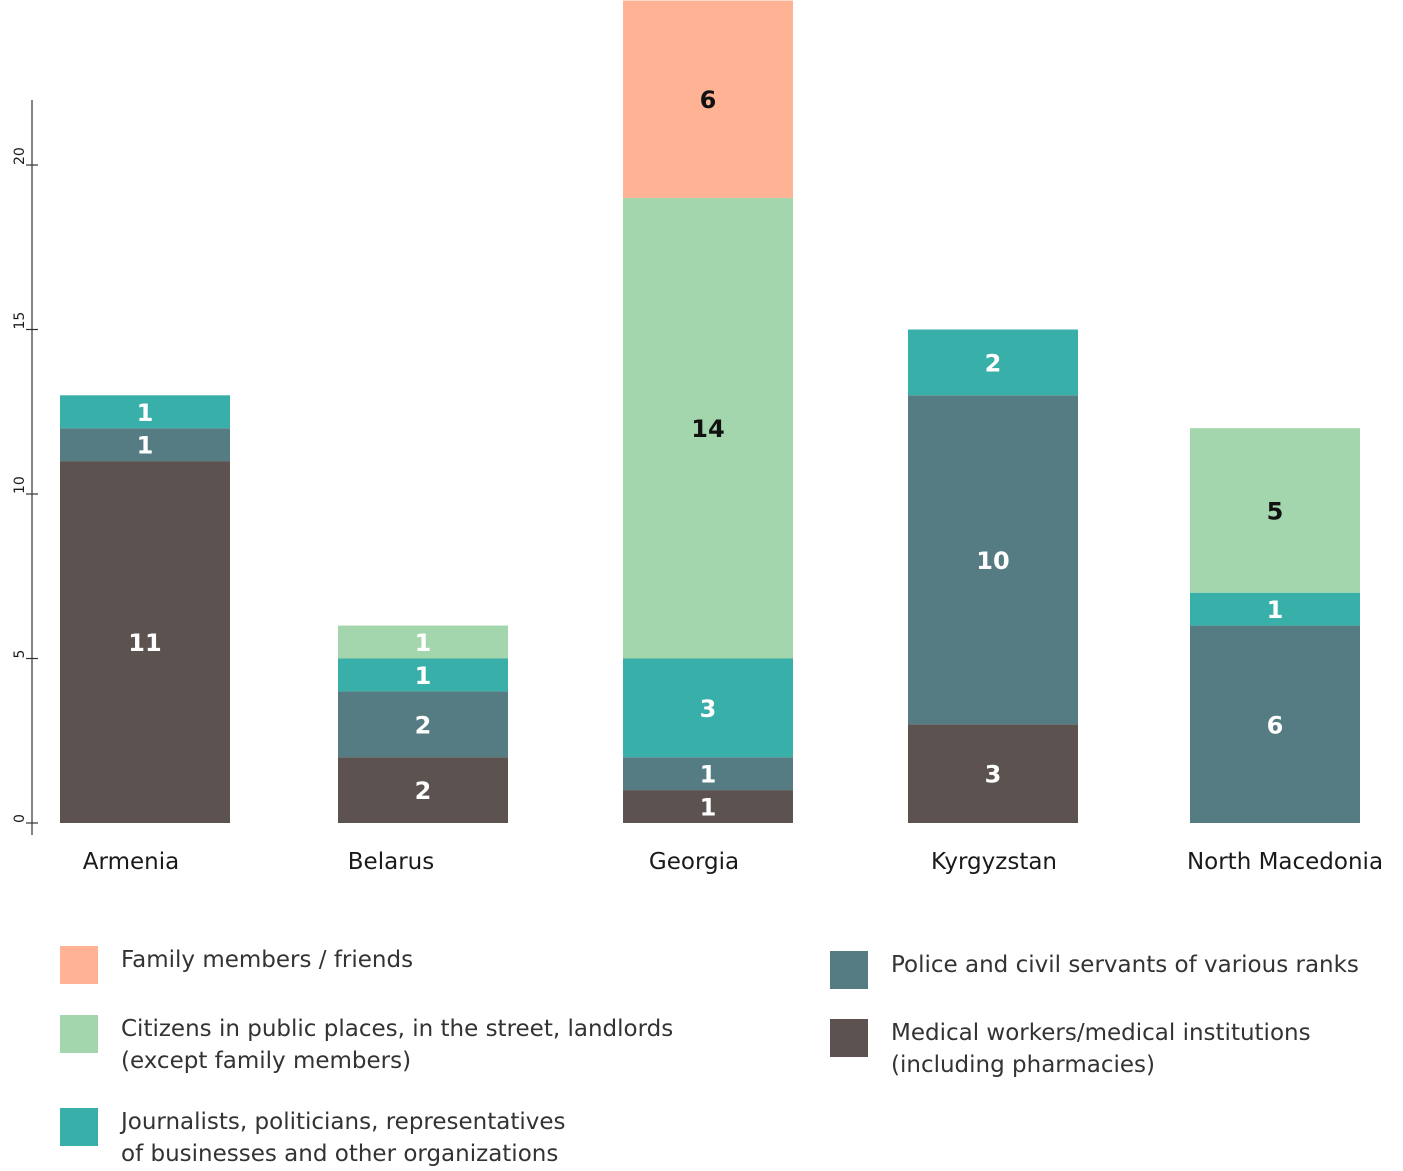 The width and height of the screenshot is (1403, 1171). Describe the element at coordinates (20, 654) in the screenshot. I see `y-tick-label: 5` at that location.